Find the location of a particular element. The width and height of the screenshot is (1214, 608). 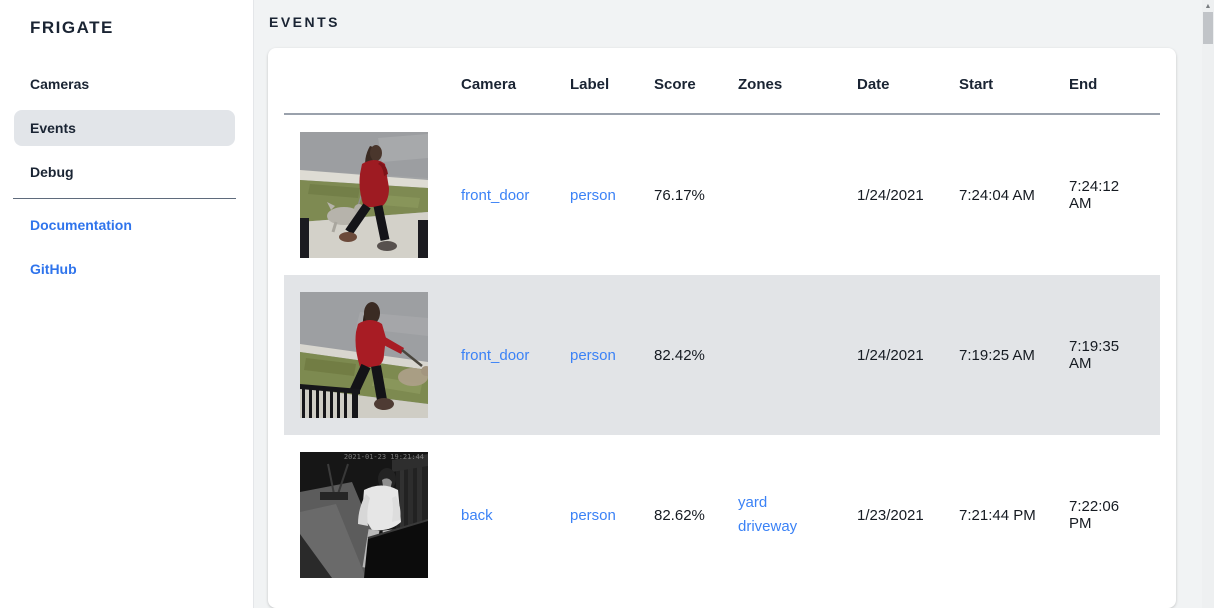

vertical-scrollbar: ▲ is located at coordinates (1208, 304).